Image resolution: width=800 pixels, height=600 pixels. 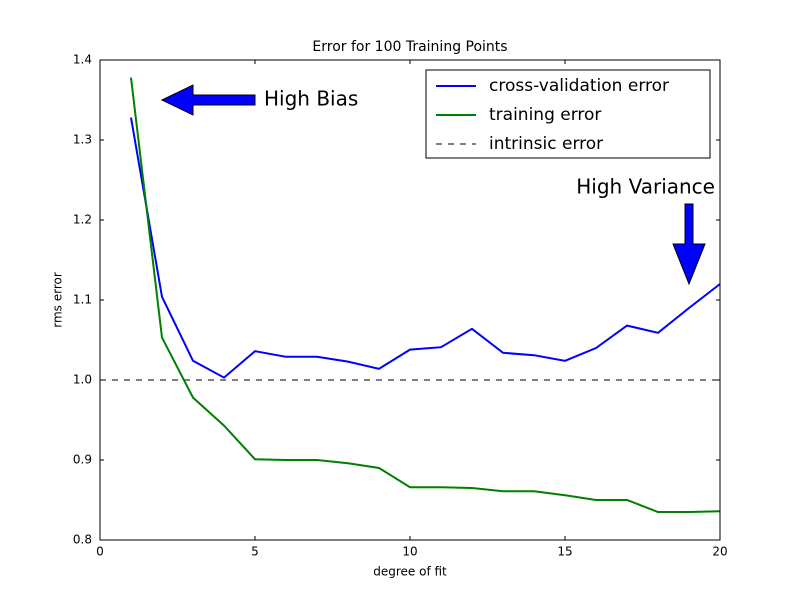 What do you see at coordinates (645, 187) in the screenshot?
I see `annotation: High Variance` at bounding box center [645, 187].